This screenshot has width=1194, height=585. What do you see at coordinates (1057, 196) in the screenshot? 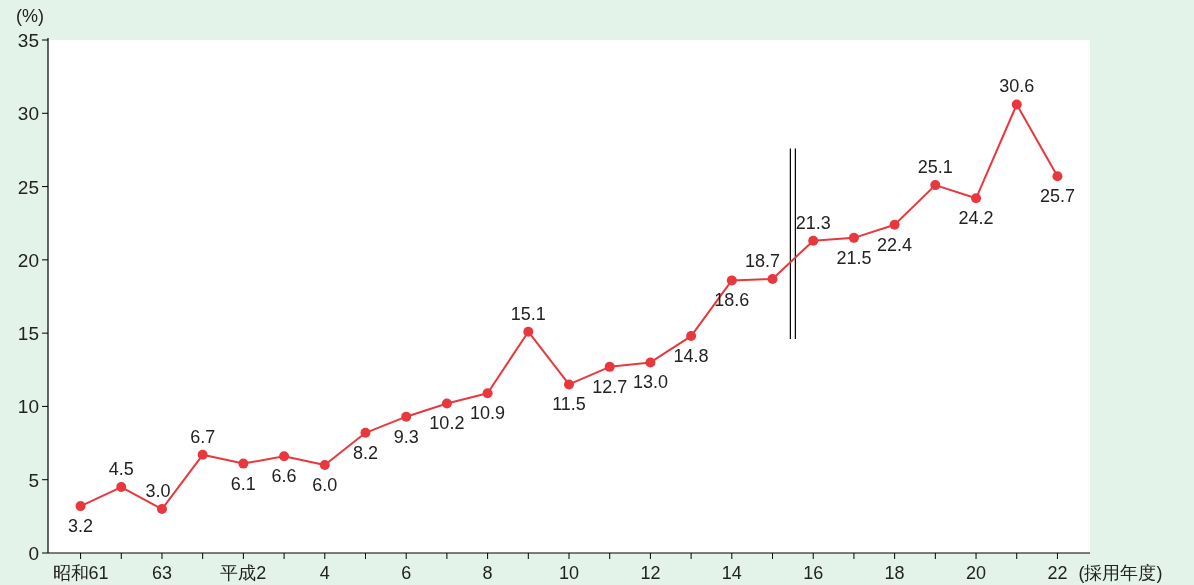
I see `data-label: 25.7` at bounding box center [1057, 196].